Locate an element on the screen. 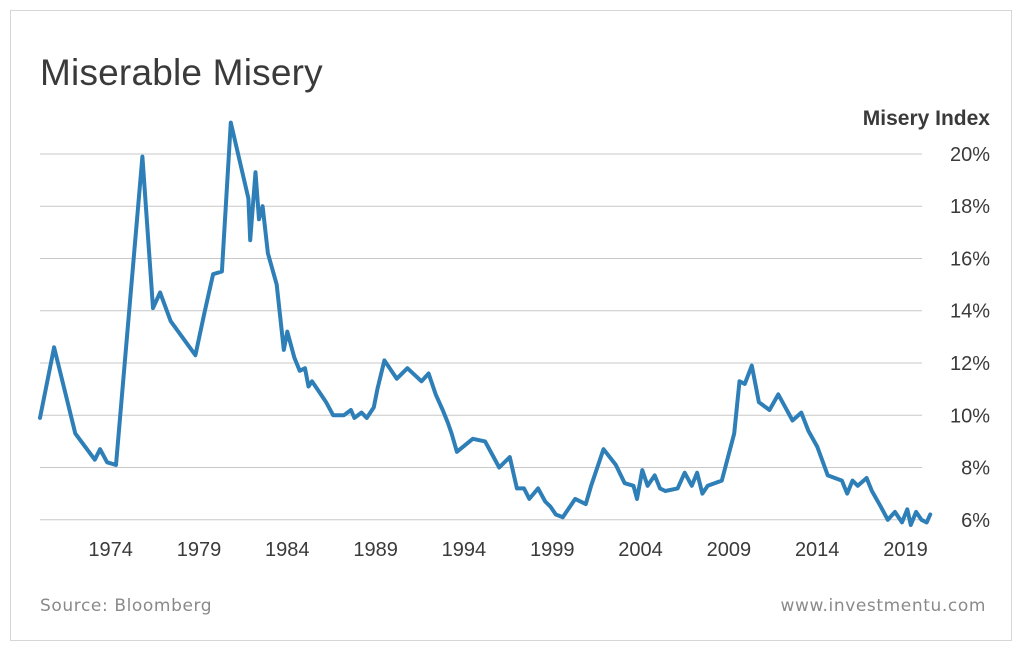 The height and width of the screenshot is (653, 1024). y-axis-ticks: 6% 8% 10% 12% 14% 16% 18% 20% is located at coordinates (970, 338).